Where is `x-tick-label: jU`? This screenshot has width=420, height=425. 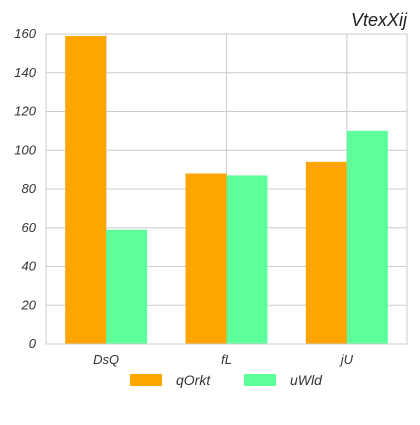
x-tick-label: jU is located at coordinates (346, 359).